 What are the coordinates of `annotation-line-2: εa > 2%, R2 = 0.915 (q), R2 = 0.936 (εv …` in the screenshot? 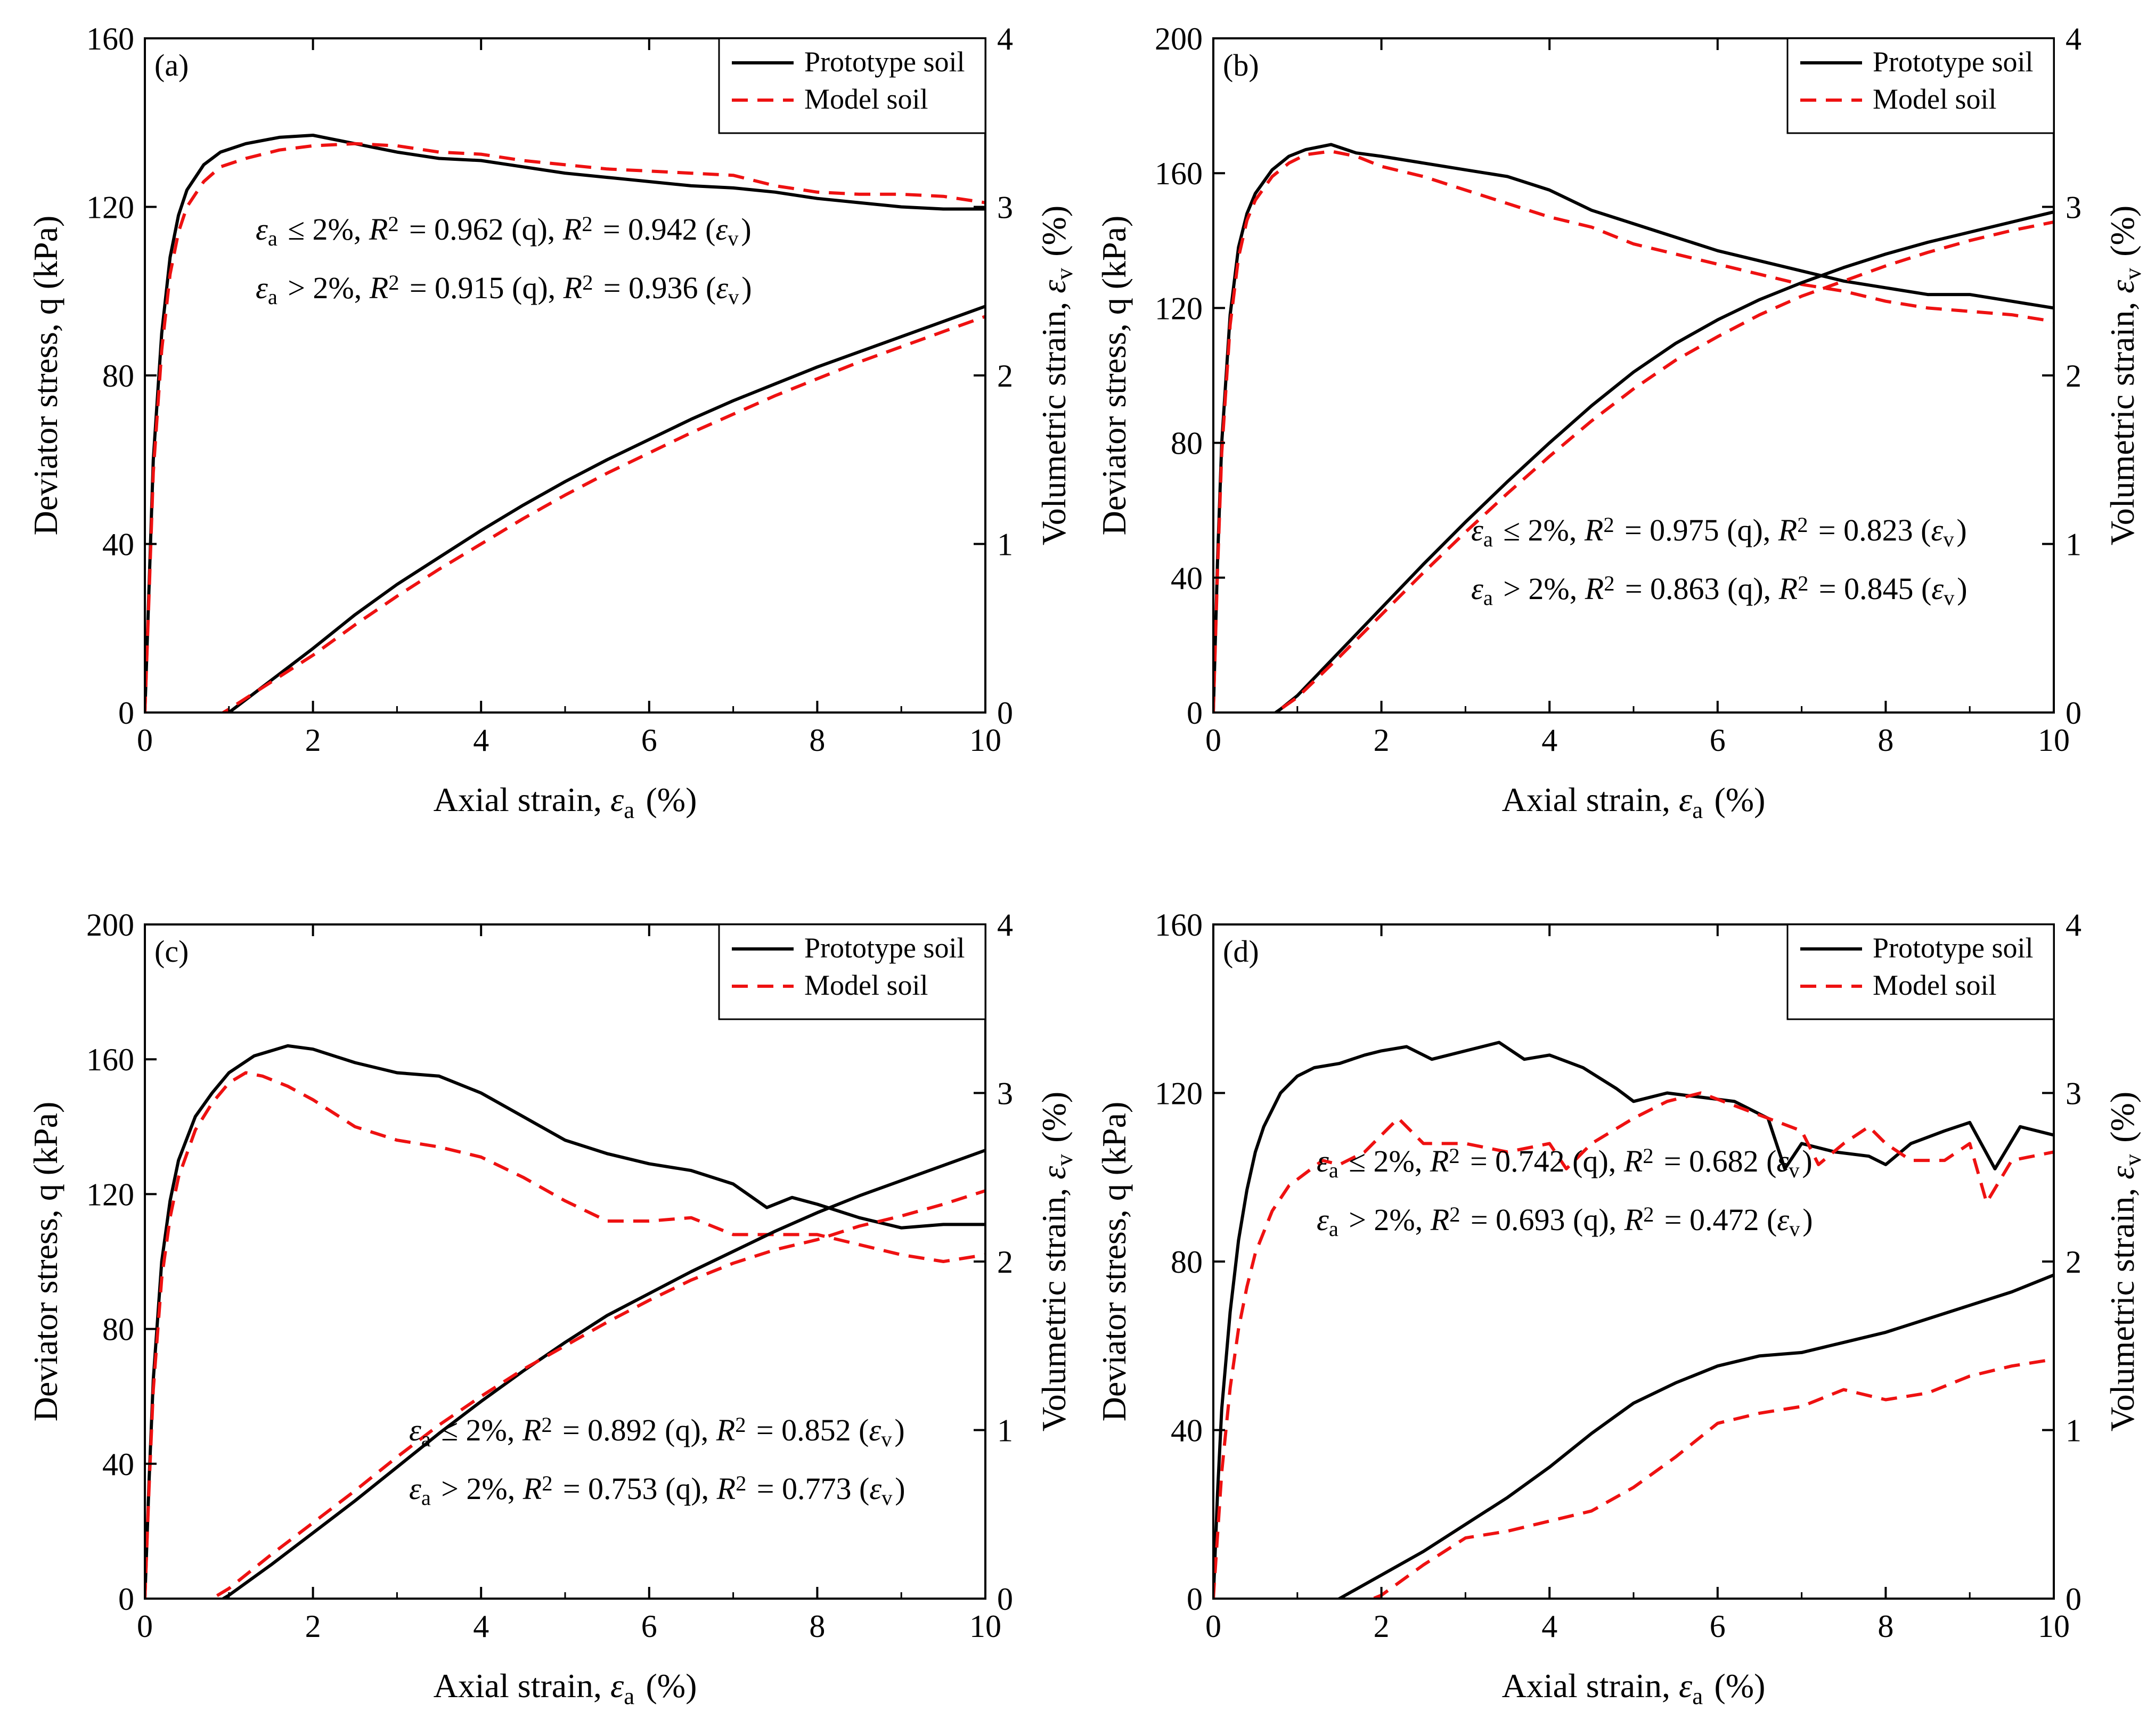 It's located at (504, 290).